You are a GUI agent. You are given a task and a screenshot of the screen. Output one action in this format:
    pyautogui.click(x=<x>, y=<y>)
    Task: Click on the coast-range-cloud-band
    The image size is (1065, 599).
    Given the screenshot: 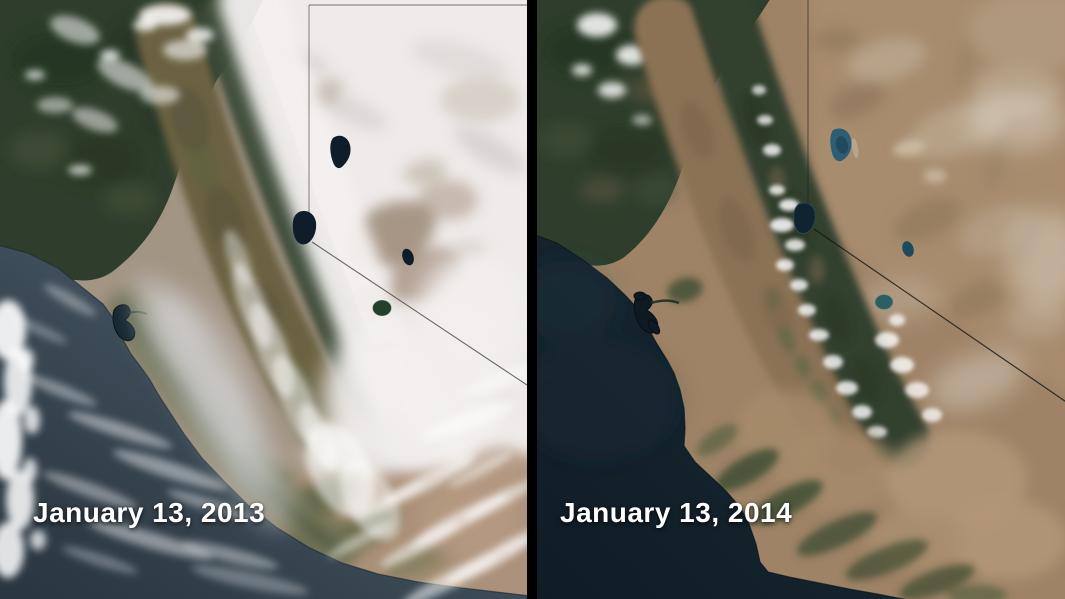 What is the action you would take?
    pyautogui.click(x=213, y=402)
    